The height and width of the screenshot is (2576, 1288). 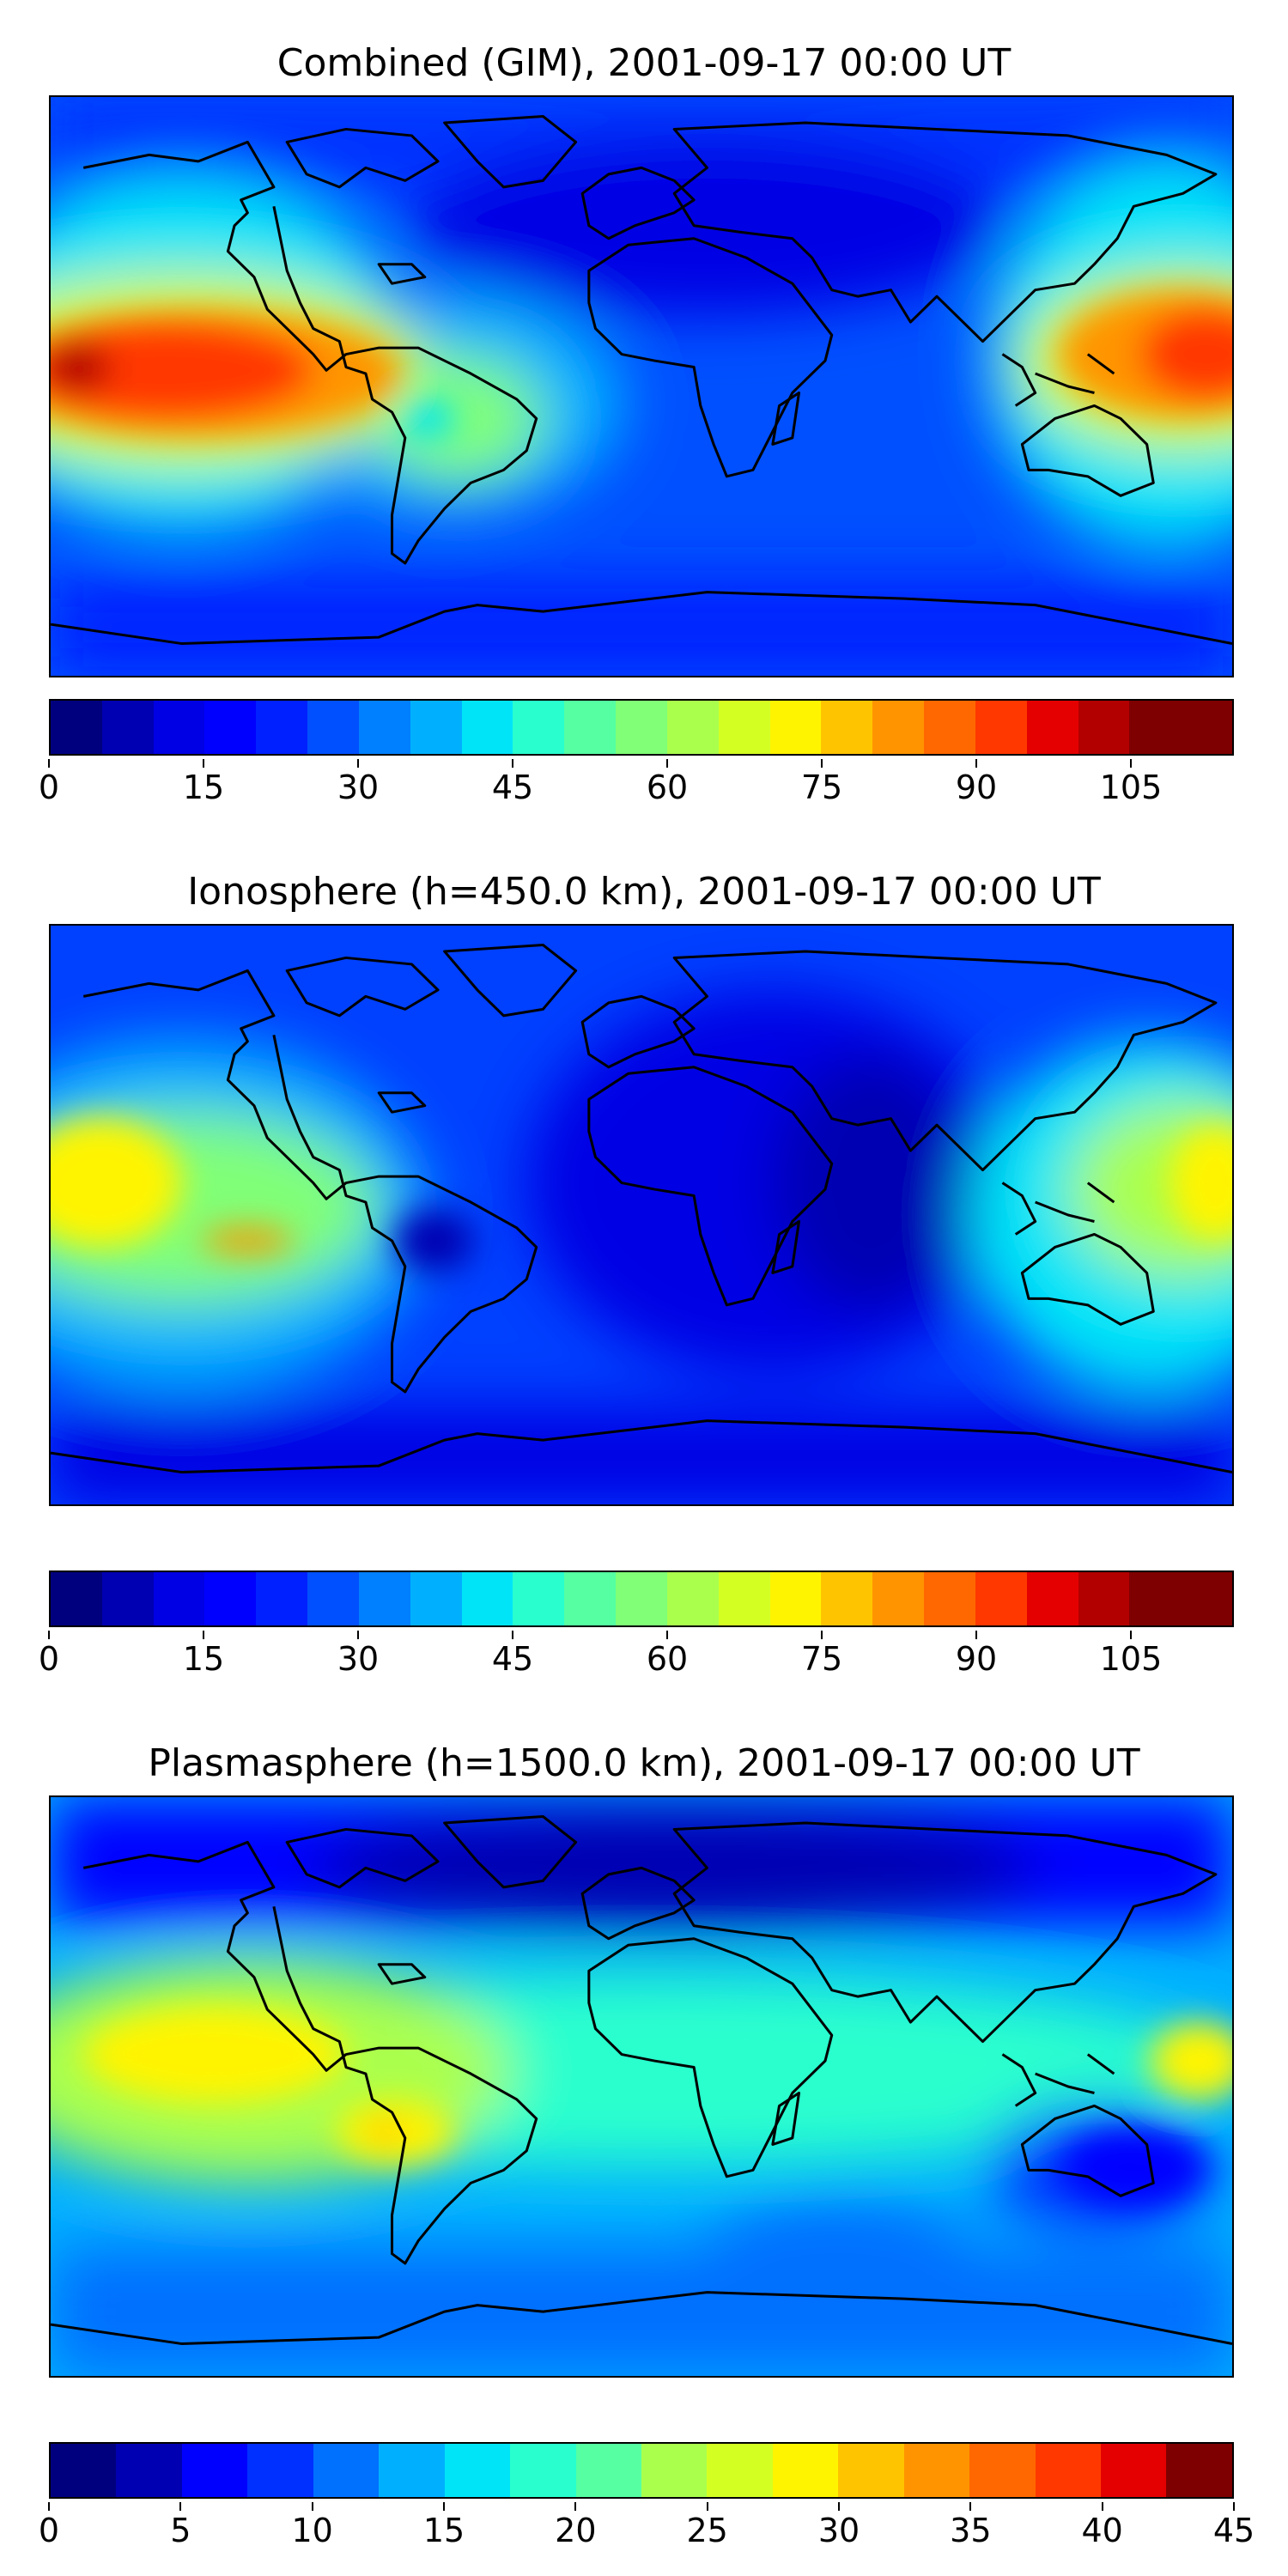 I want to click on colorbar-ticks-plasmasphere: 0 5 10 15 20 25 30 35 40 45, so click(x=647, y=2534).